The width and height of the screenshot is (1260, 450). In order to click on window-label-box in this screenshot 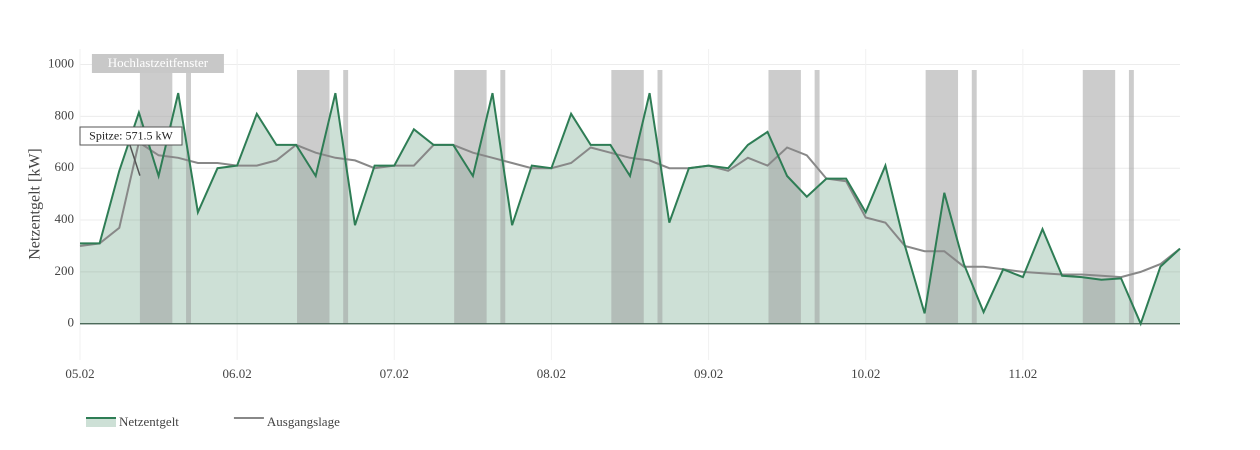, I will do `click(157, 63)`.